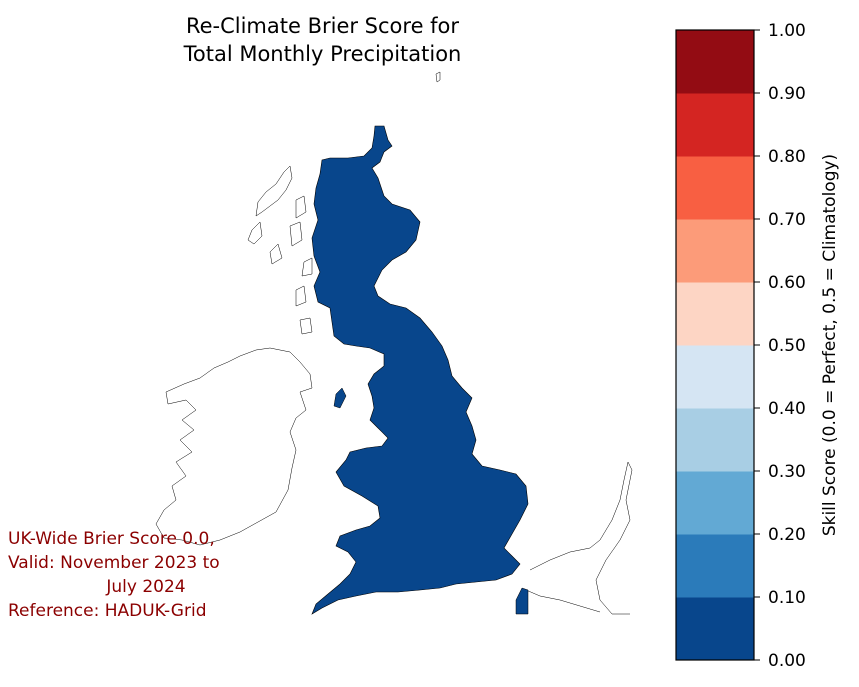  Describe the element at coordinates (787, 346) in the screenshot. I see `colorbar-tick-label: 0.50` at that location.